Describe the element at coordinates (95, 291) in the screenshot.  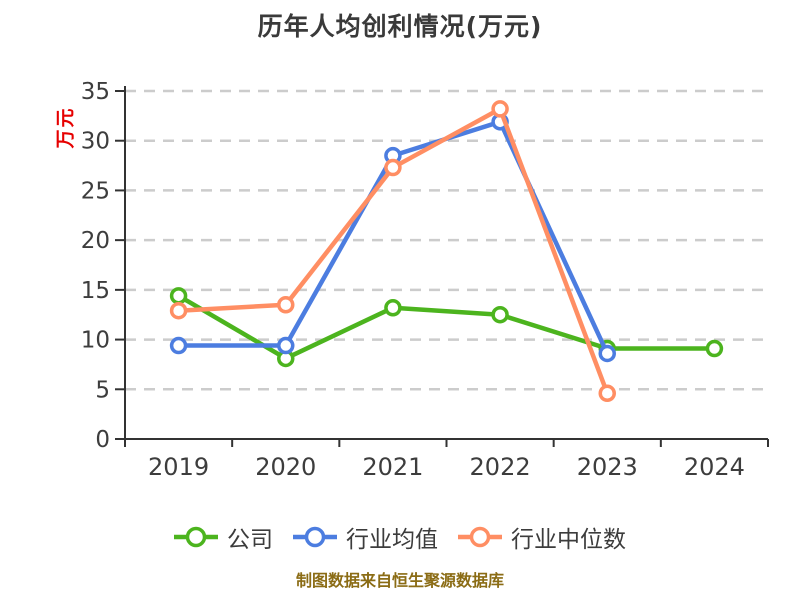
I see `y-tick-label: 15` at that location.